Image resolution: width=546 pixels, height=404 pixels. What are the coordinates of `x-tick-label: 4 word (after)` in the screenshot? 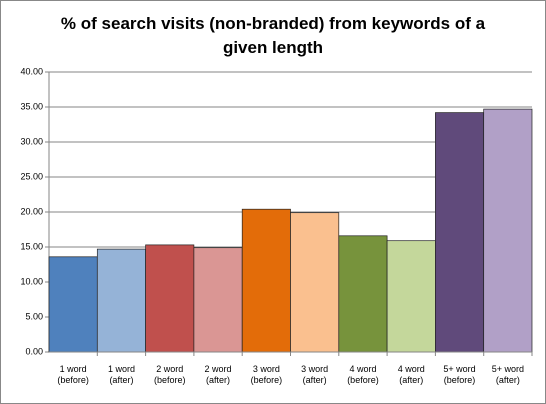 It's located at (411, 374).